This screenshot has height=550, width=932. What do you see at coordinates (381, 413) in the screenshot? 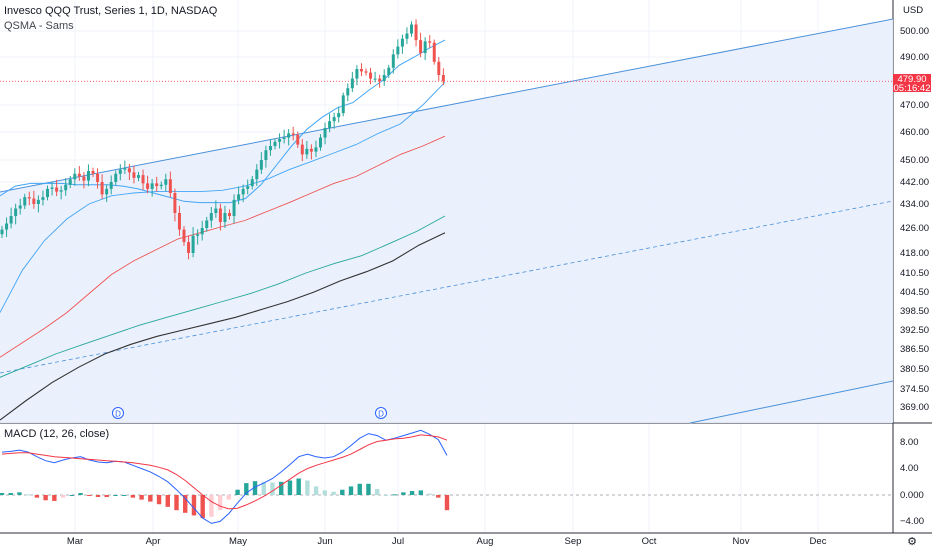
I see `dividend-marker` at bounding box center [381, 413].